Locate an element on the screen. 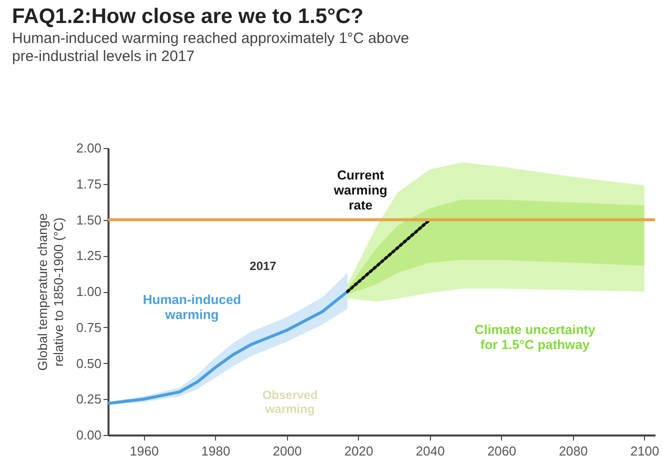  y-tick-label: 0.75 is located at coordinates (89, 327).